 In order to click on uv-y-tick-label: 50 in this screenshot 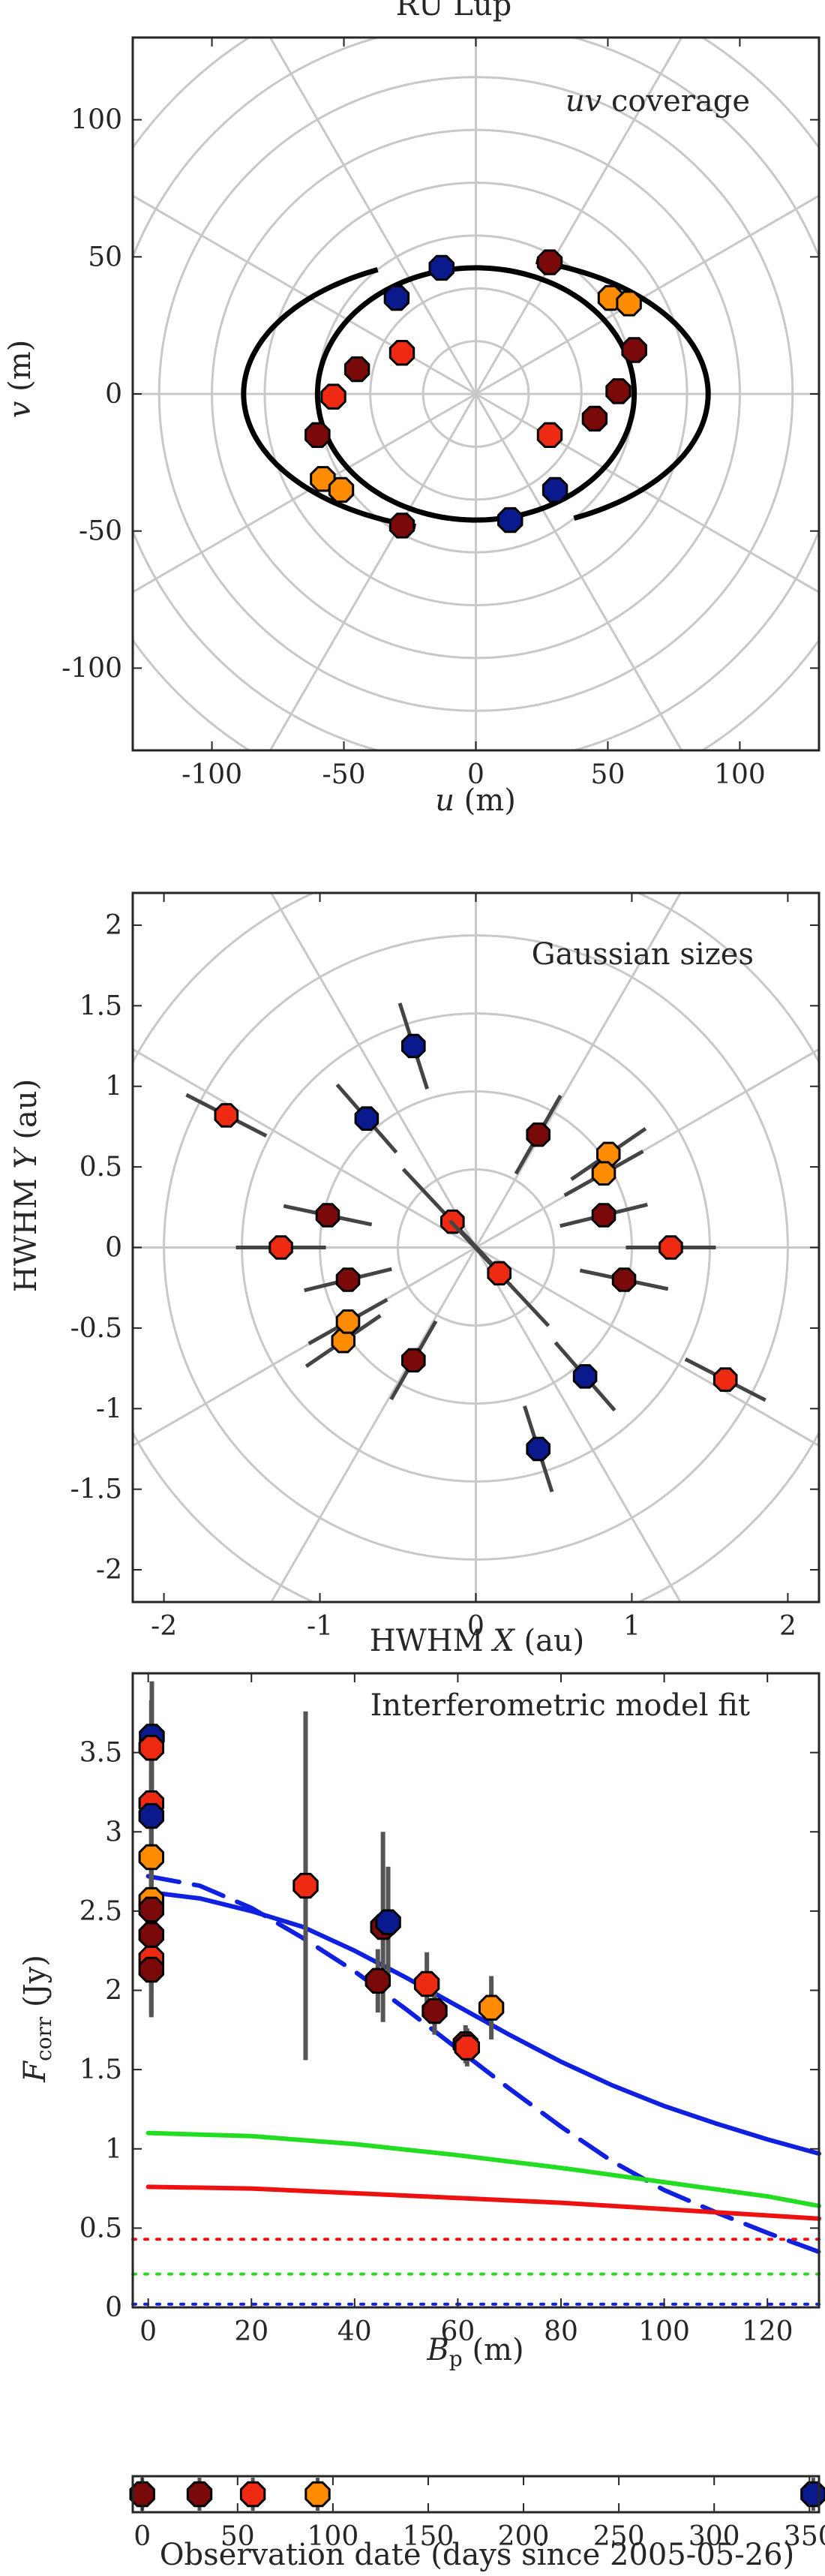, I will do `click(105, 257)`.